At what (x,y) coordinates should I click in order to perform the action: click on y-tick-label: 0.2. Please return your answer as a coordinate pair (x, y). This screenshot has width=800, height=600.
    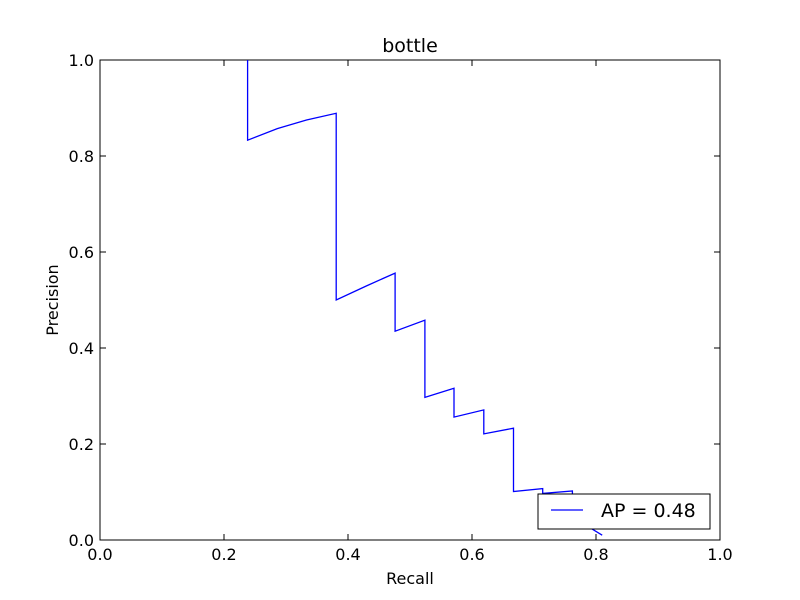
    Looking at the image, I should click on (81, 444).